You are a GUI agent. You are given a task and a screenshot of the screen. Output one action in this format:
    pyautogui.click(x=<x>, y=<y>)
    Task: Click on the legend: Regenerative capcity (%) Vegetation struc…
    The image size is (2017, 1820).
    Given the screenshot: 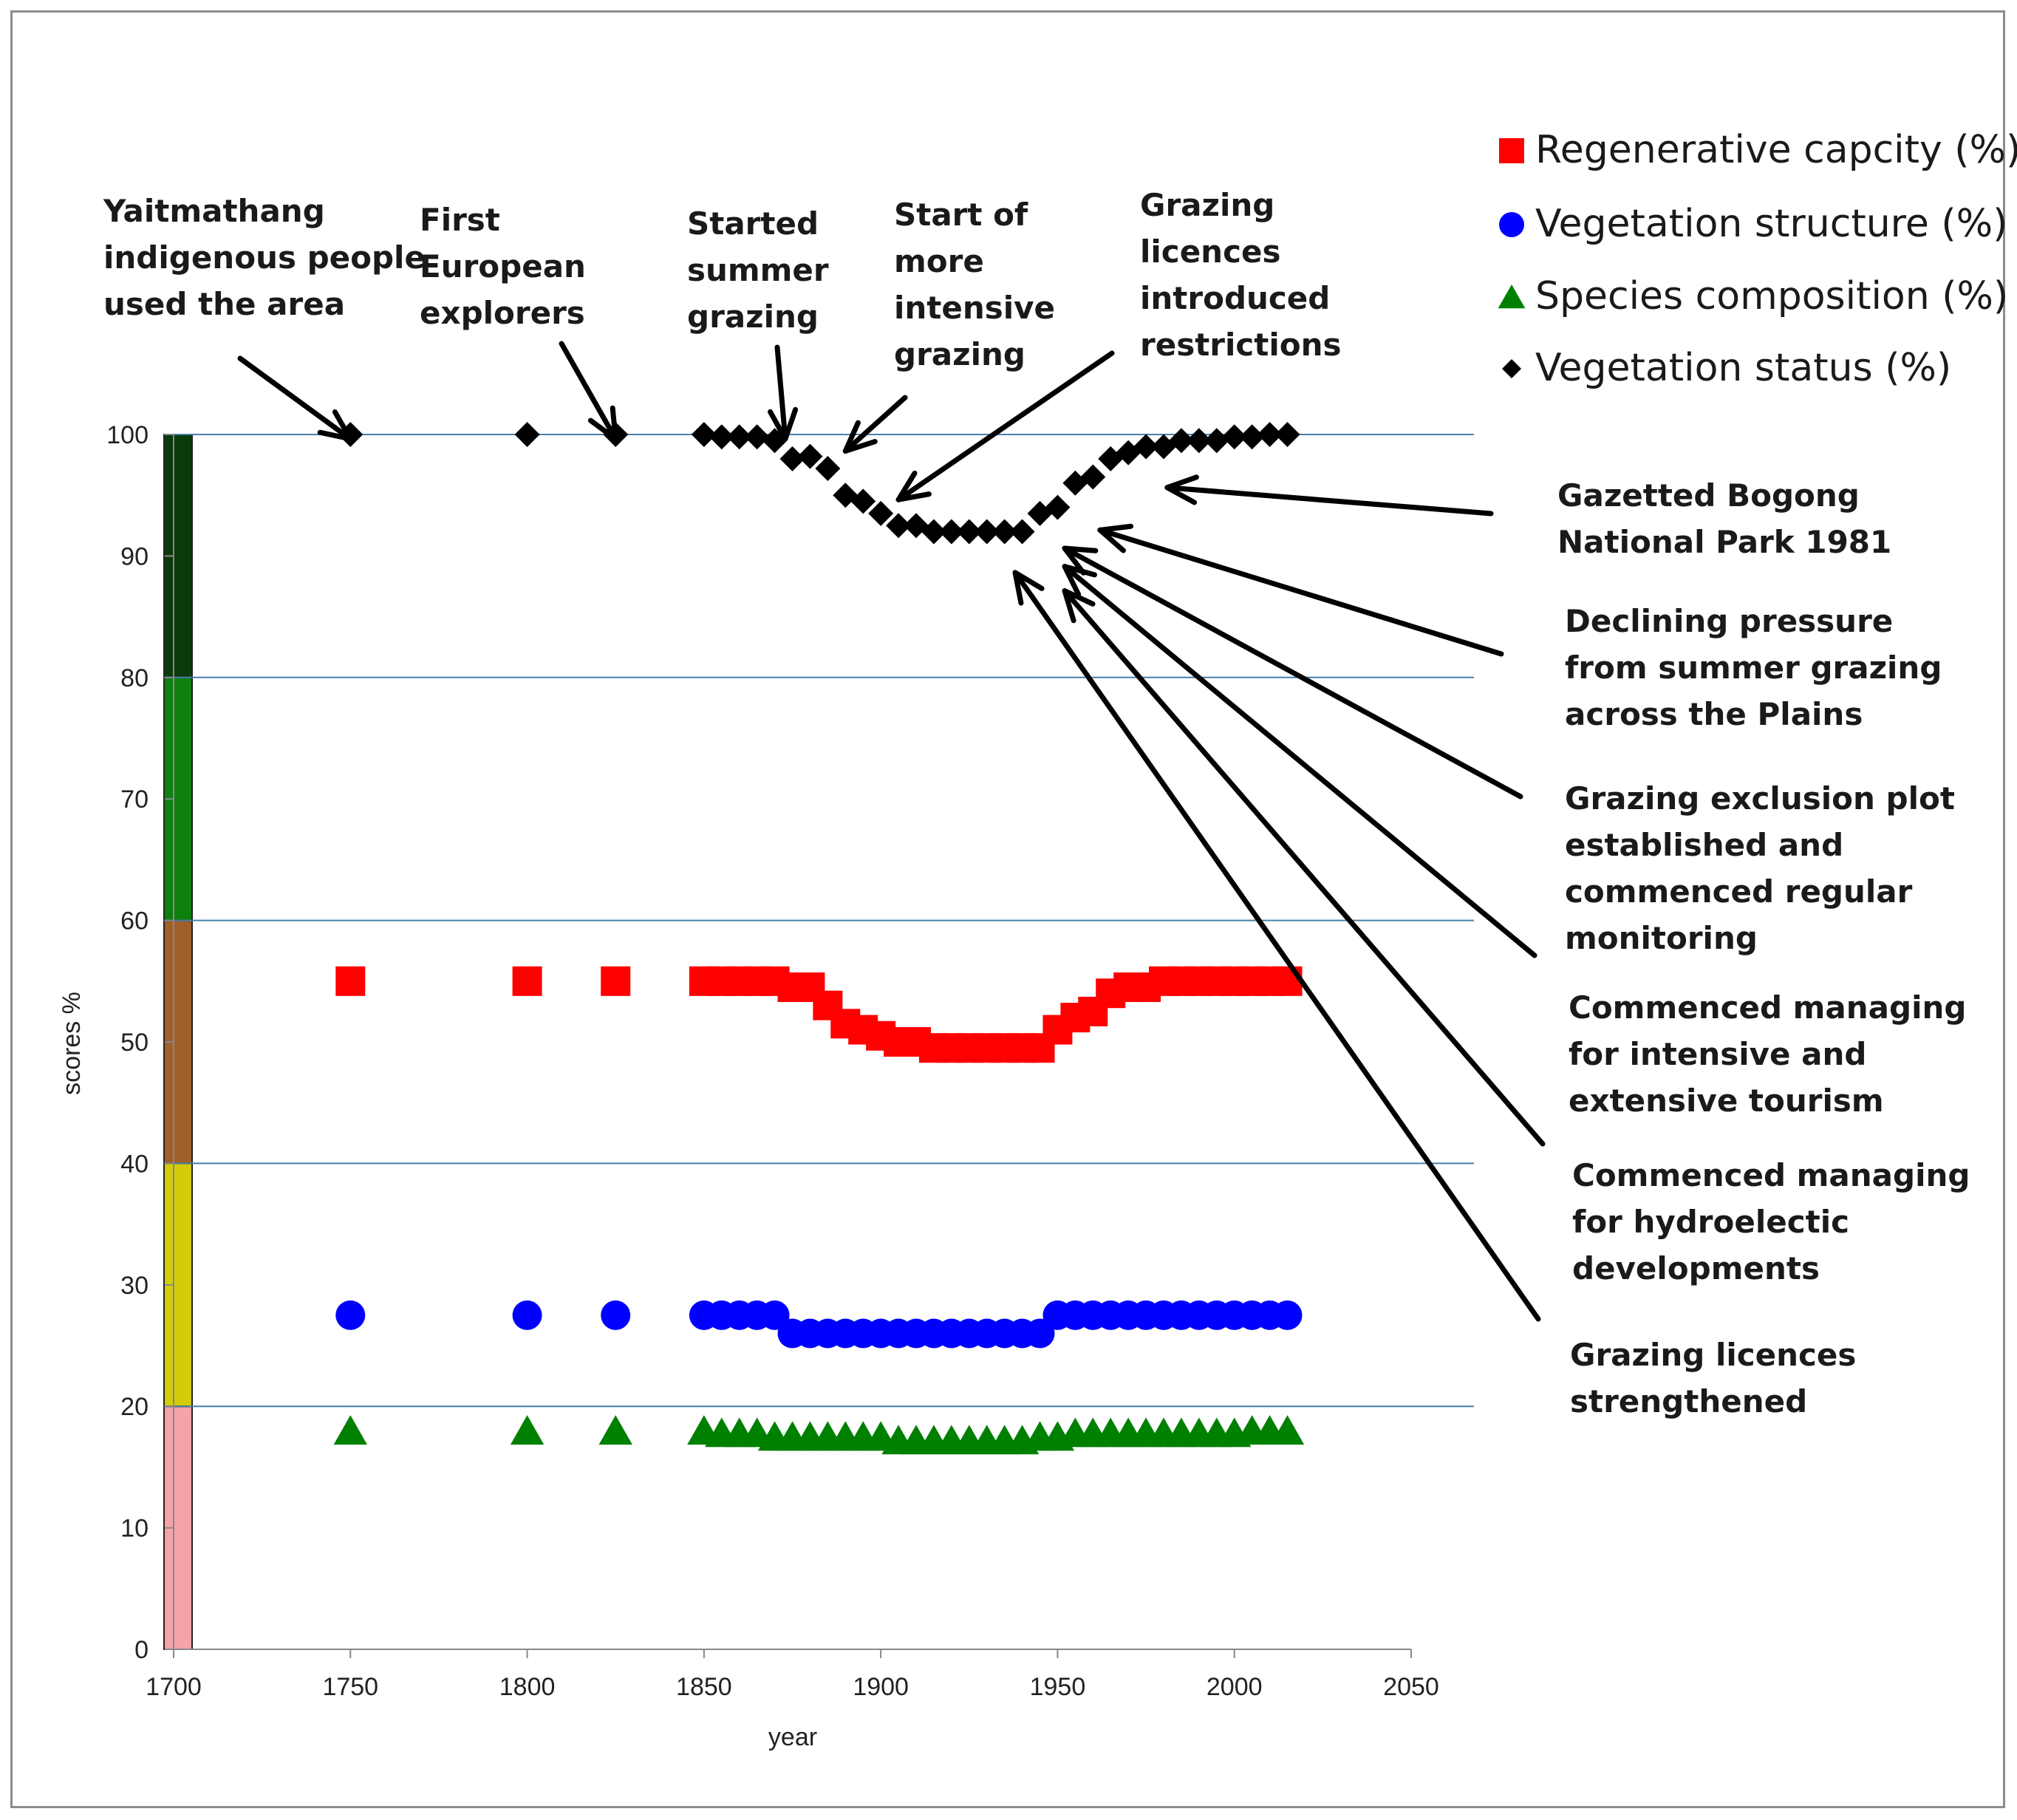 What is the action you would take?
    pyautogui.click(x=1757, y=259)
    